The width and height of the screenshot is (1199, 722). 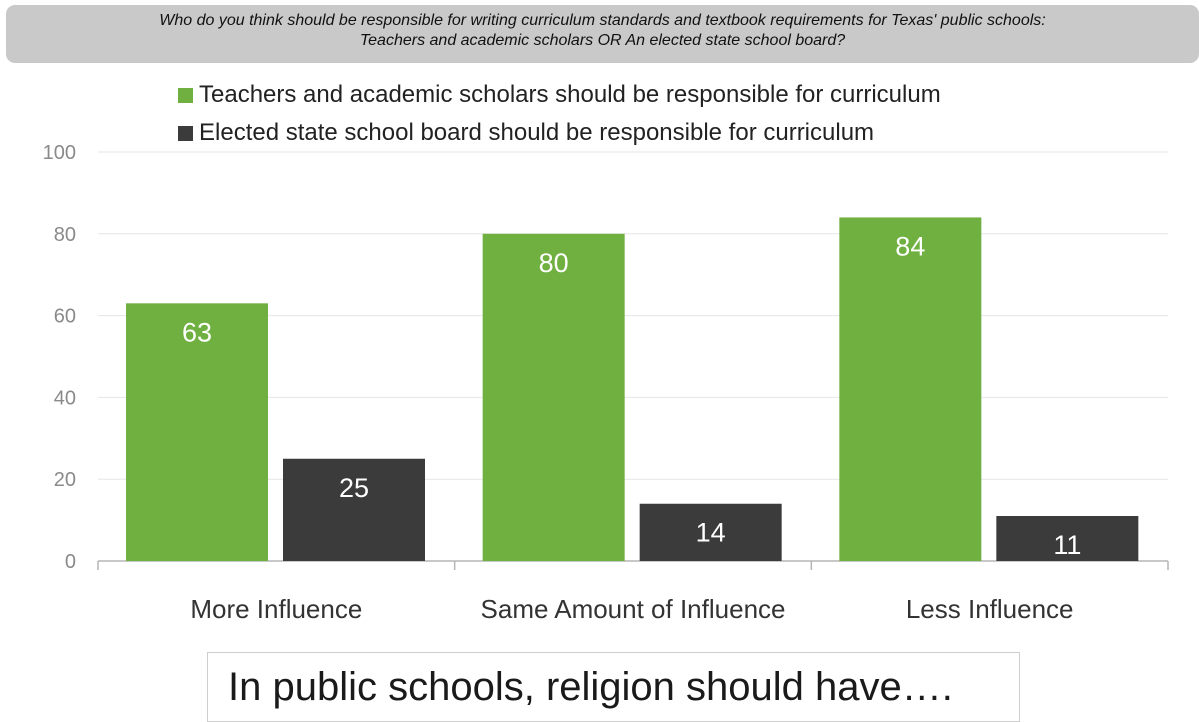 I want to click on y-tick-label: 80, so click(x=65, y=235).